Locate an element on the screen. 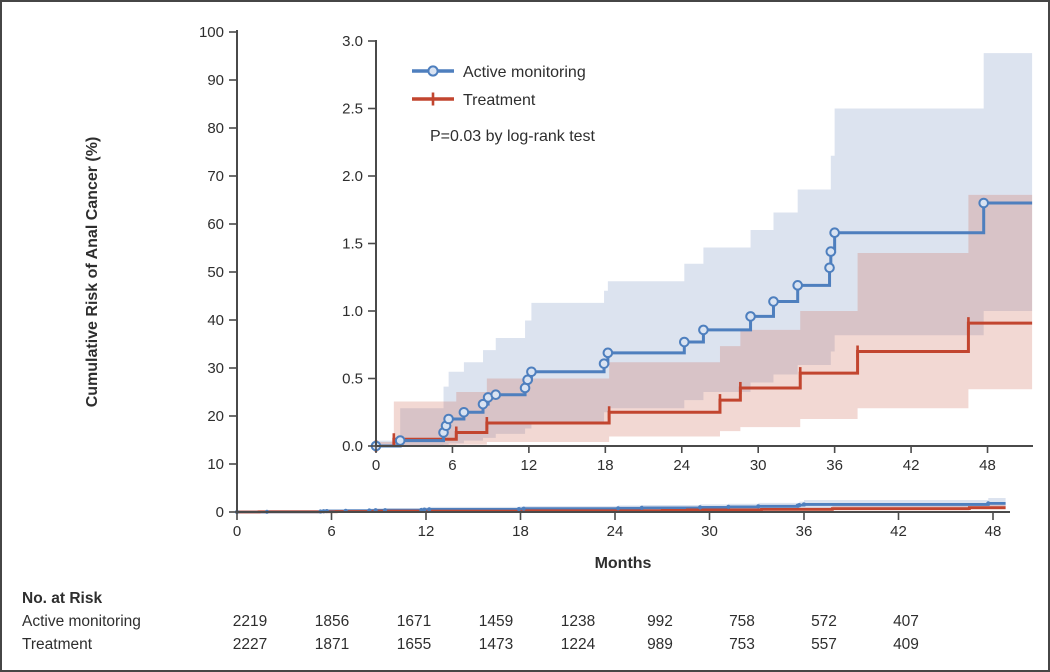 Image resolution: width=1050 pixels, height=672 pixels. inset-y-tick-label: 1.5 is located at coordinates (352, 244).